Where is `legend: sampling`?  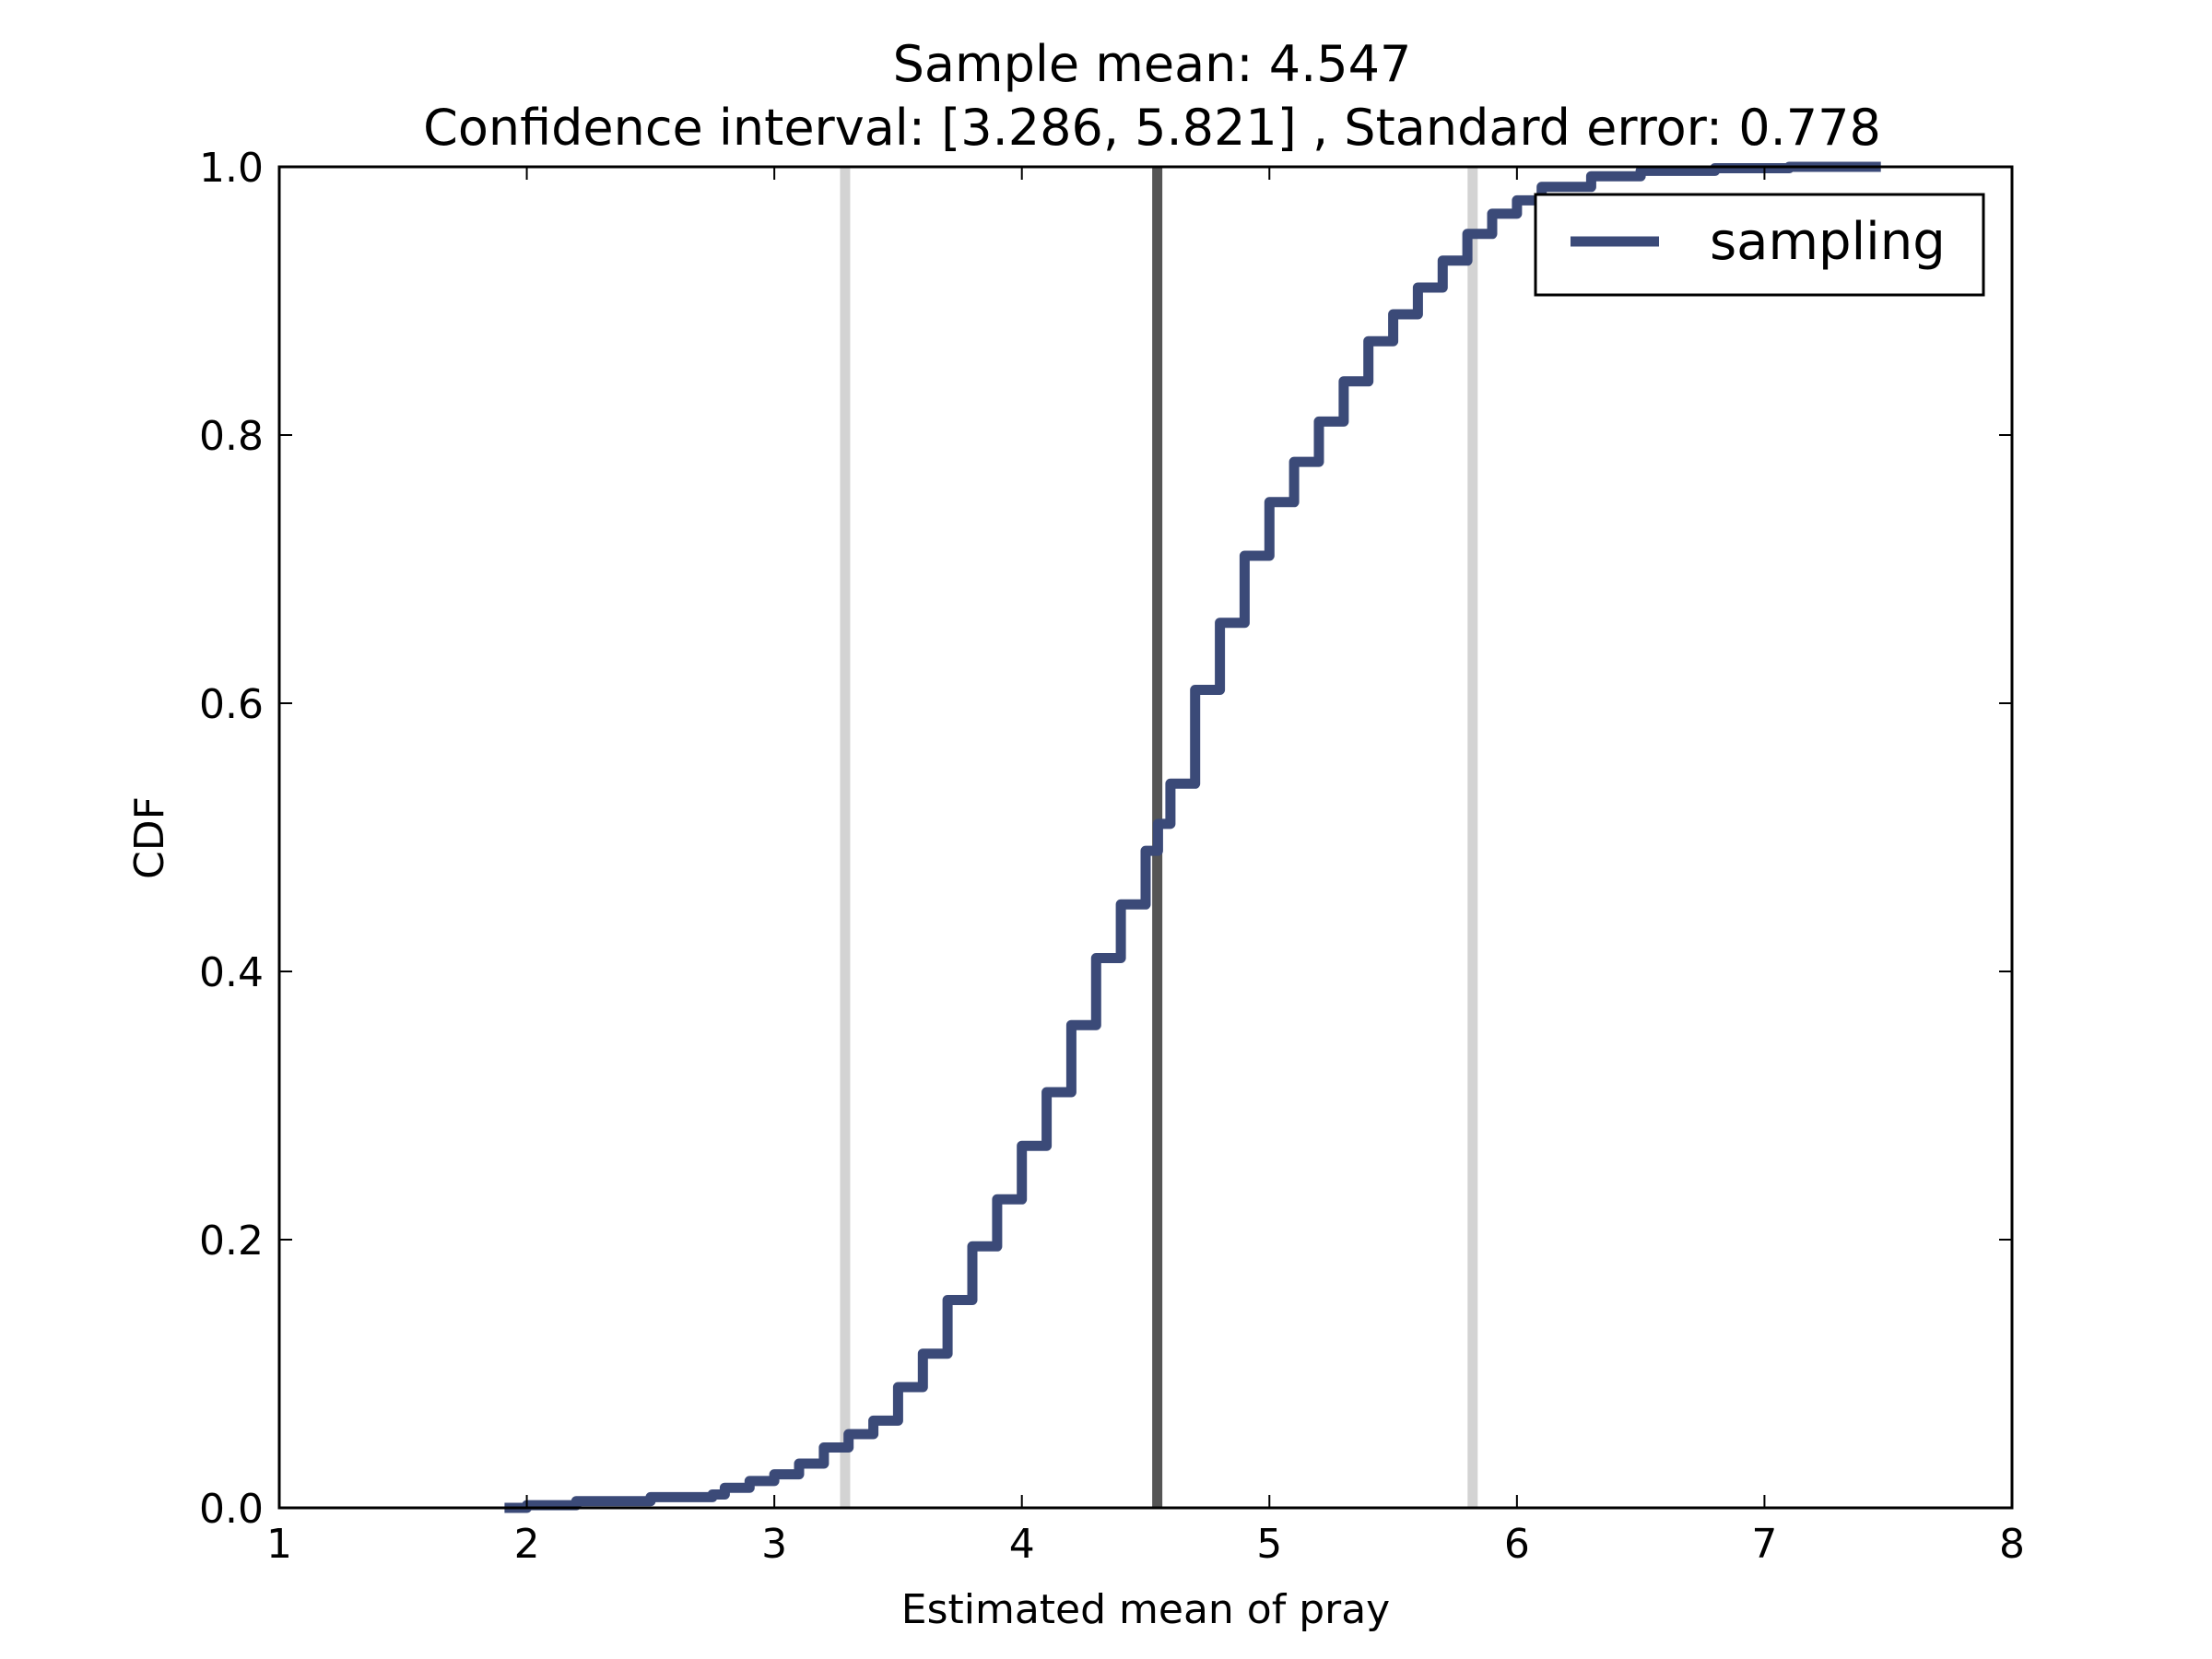 legend: sampling is located at coordinates (1759, 245).